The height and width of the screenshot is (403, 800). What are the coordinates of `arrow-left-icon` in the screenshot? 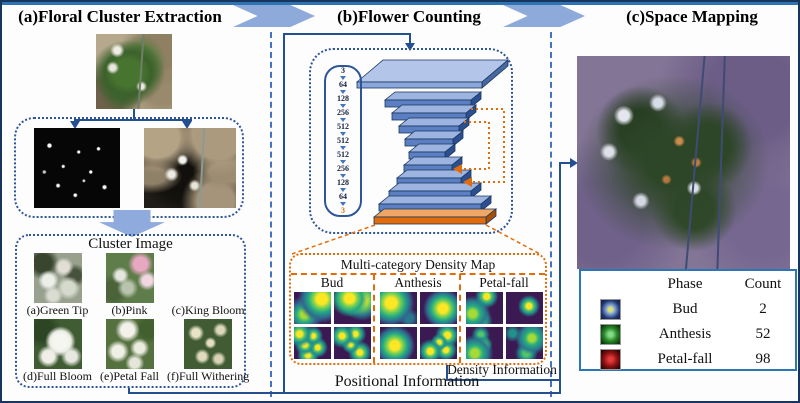 It's located at (467, 182).